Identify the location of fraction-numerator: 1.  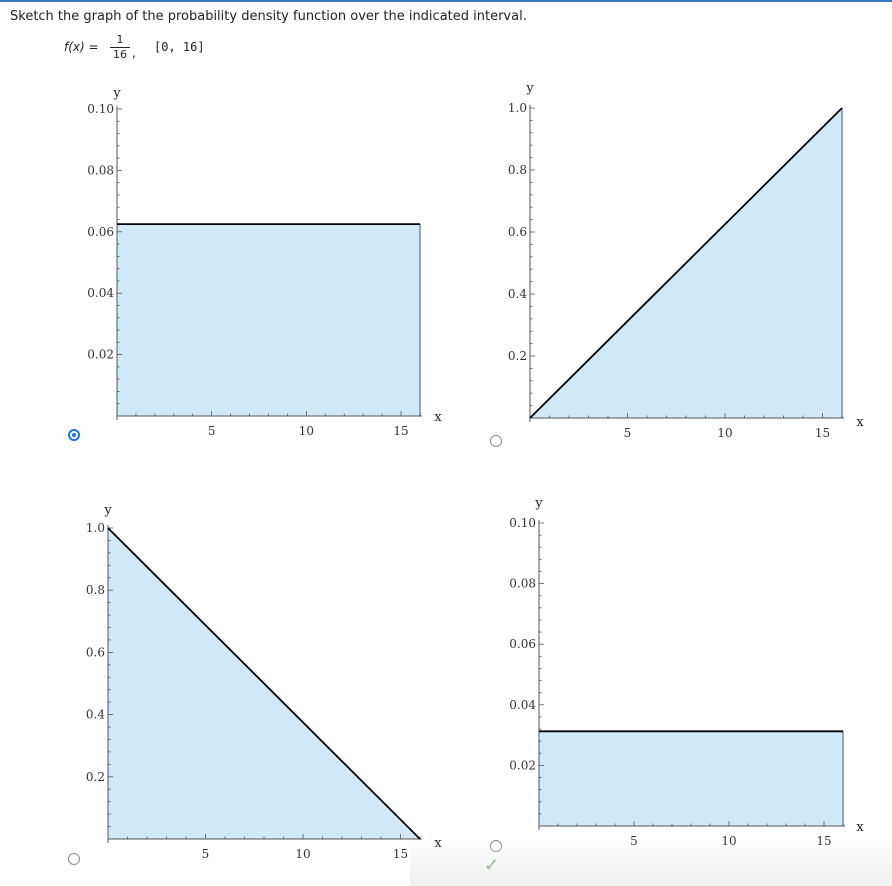
(120, 39).